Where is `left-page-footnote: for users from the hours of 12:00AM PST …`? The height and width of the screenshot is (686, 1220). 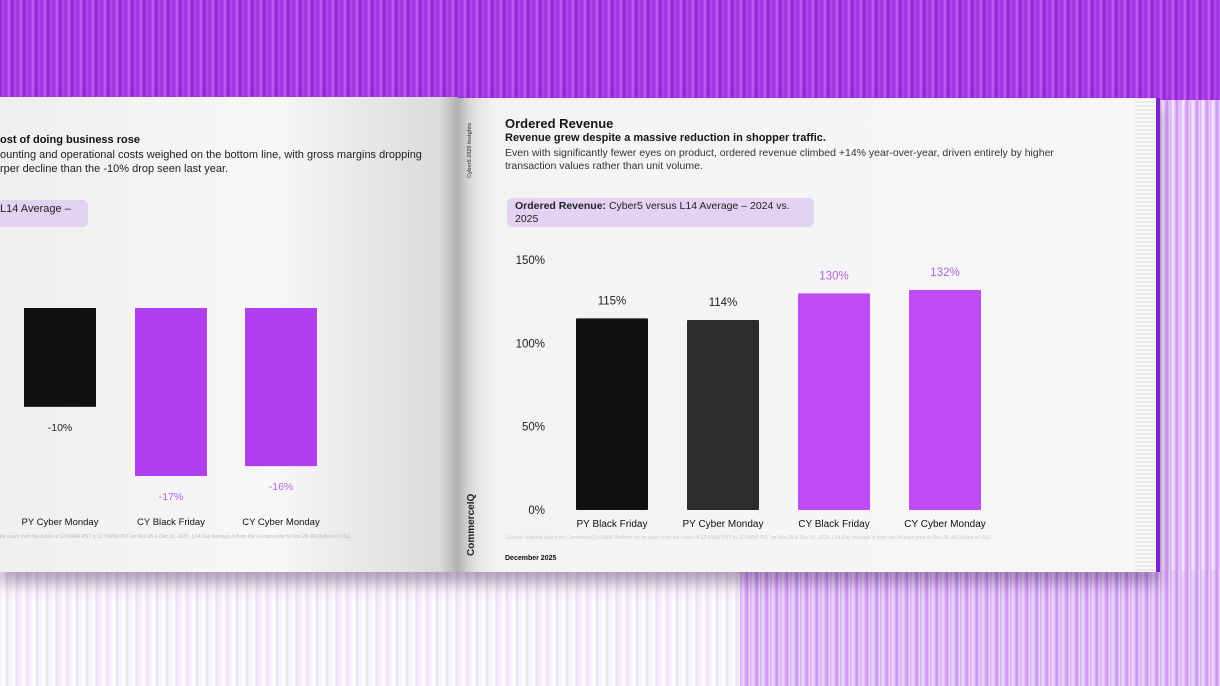
left-page-footnote: for users from the hours of 12:00AM PST … is located at coordinates (176, 537).